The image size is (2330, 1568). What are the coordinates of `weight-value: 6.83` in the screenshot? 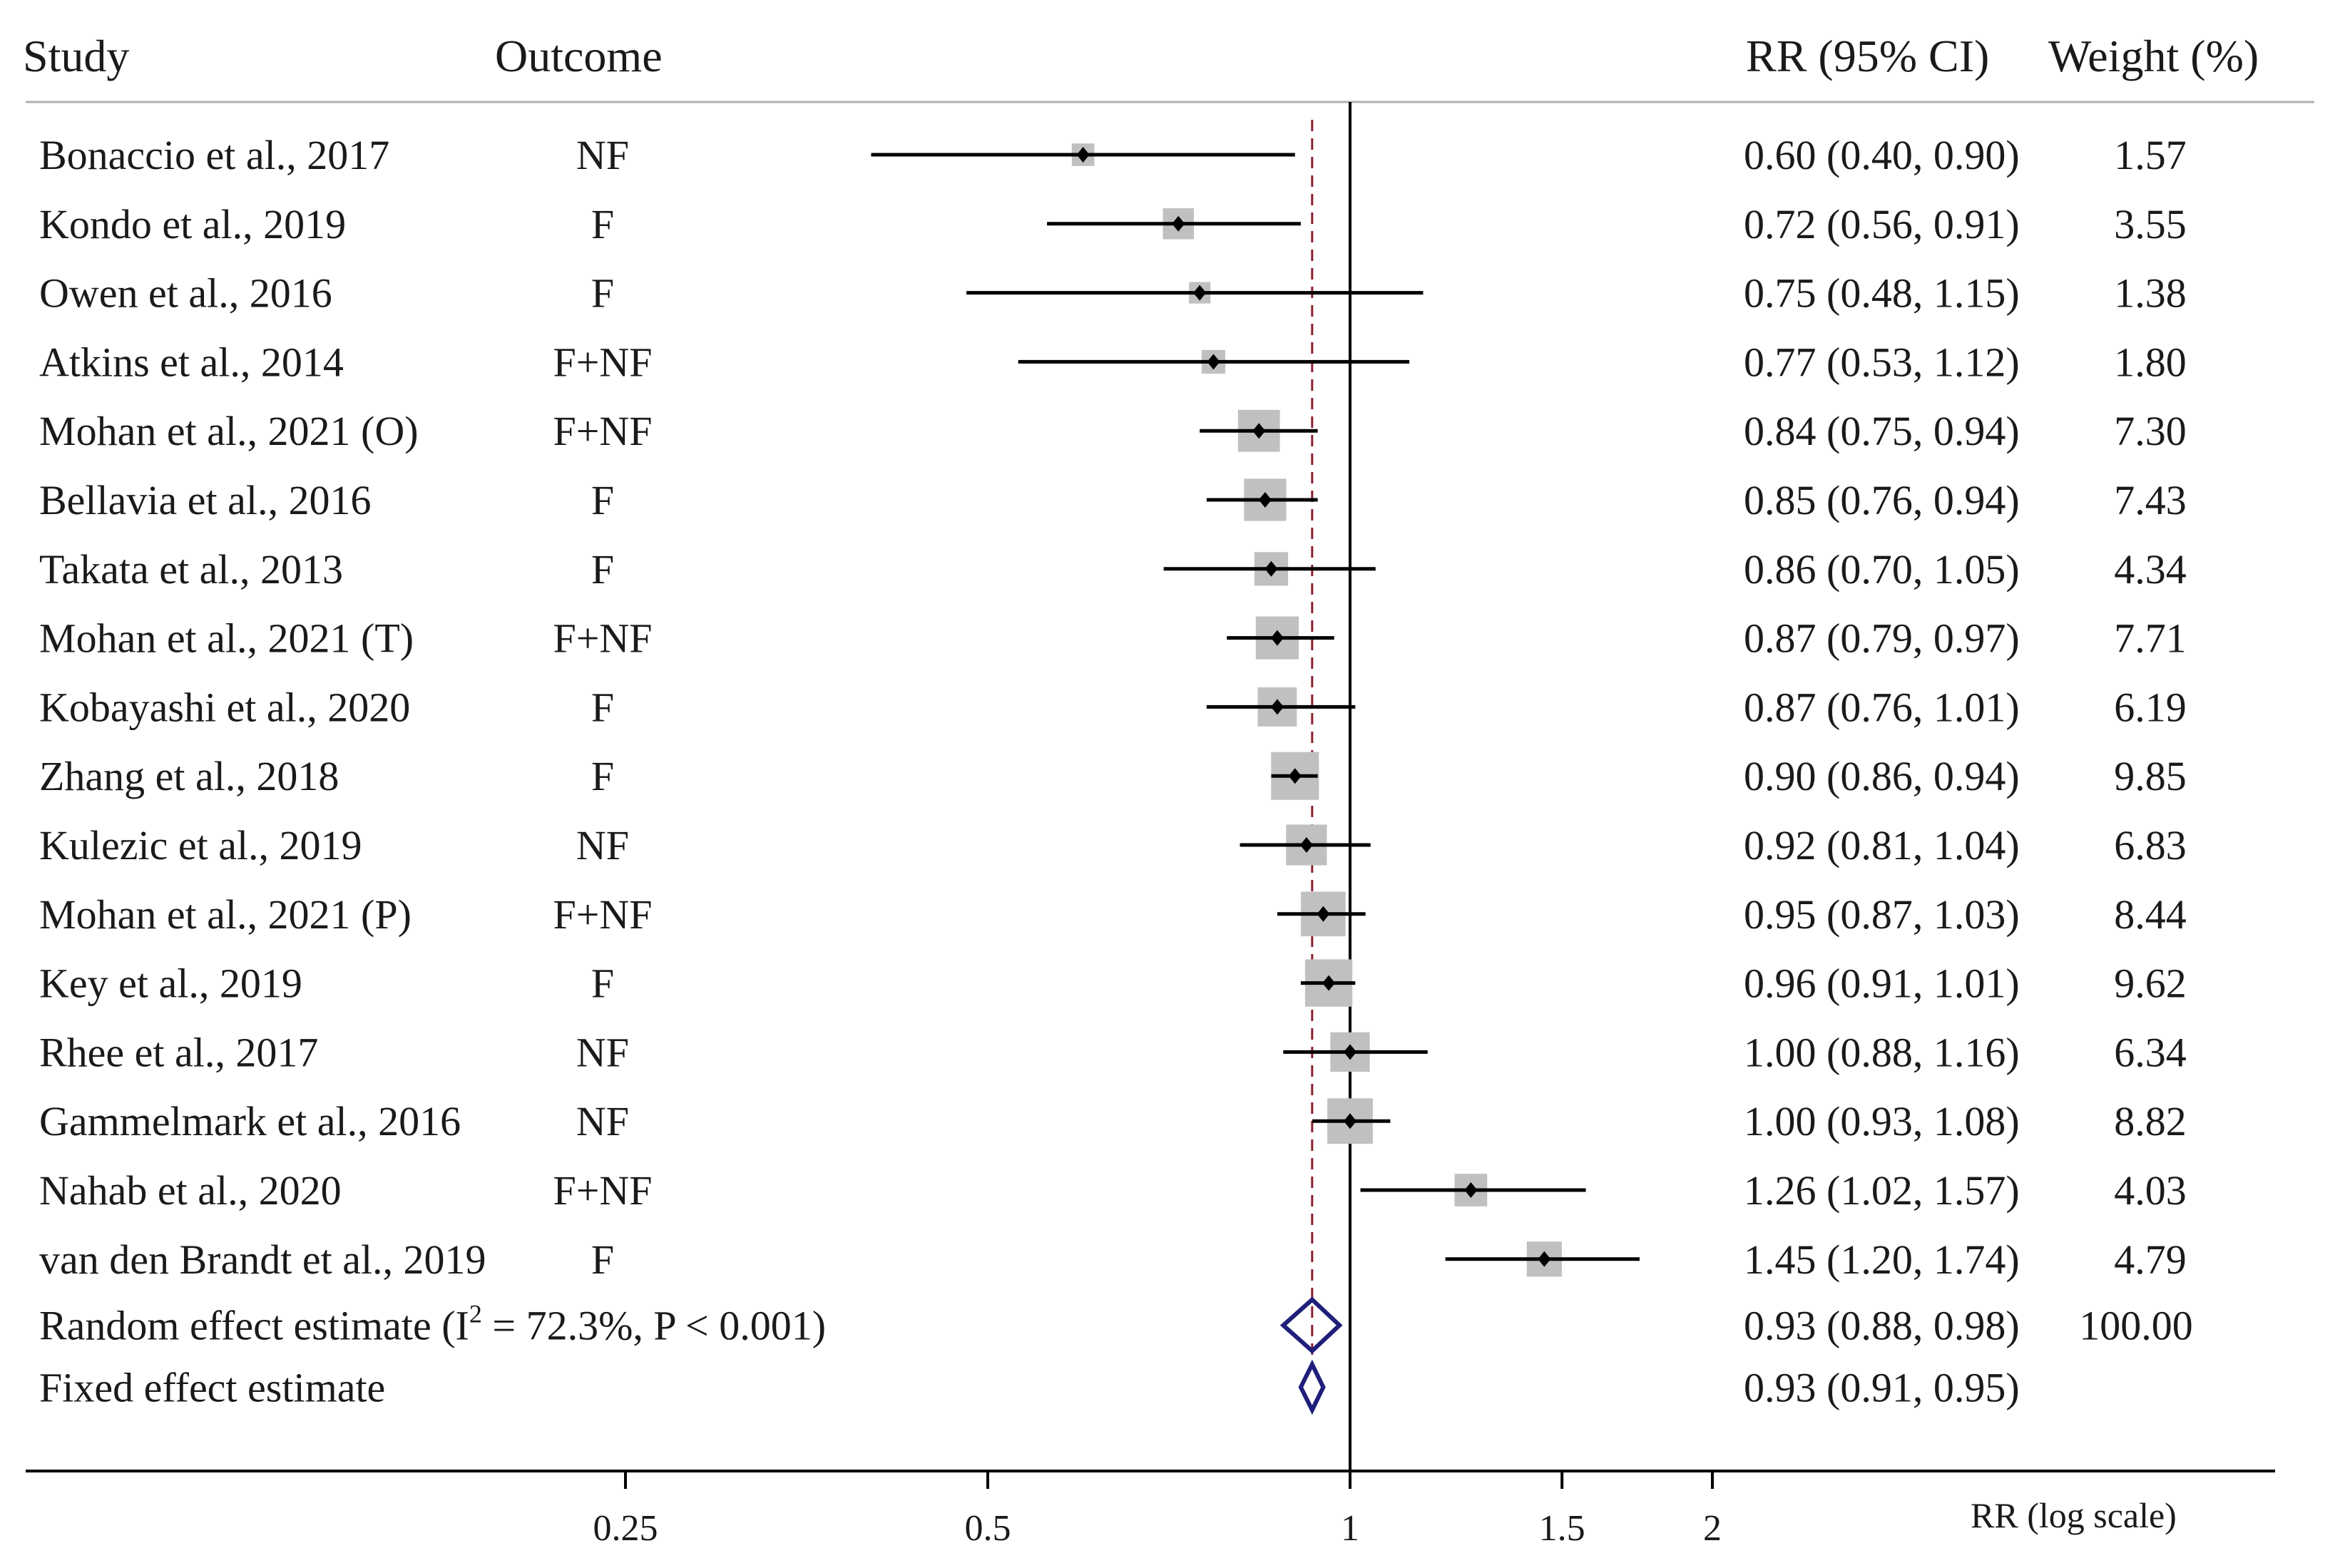 It's located at (2150, 845).